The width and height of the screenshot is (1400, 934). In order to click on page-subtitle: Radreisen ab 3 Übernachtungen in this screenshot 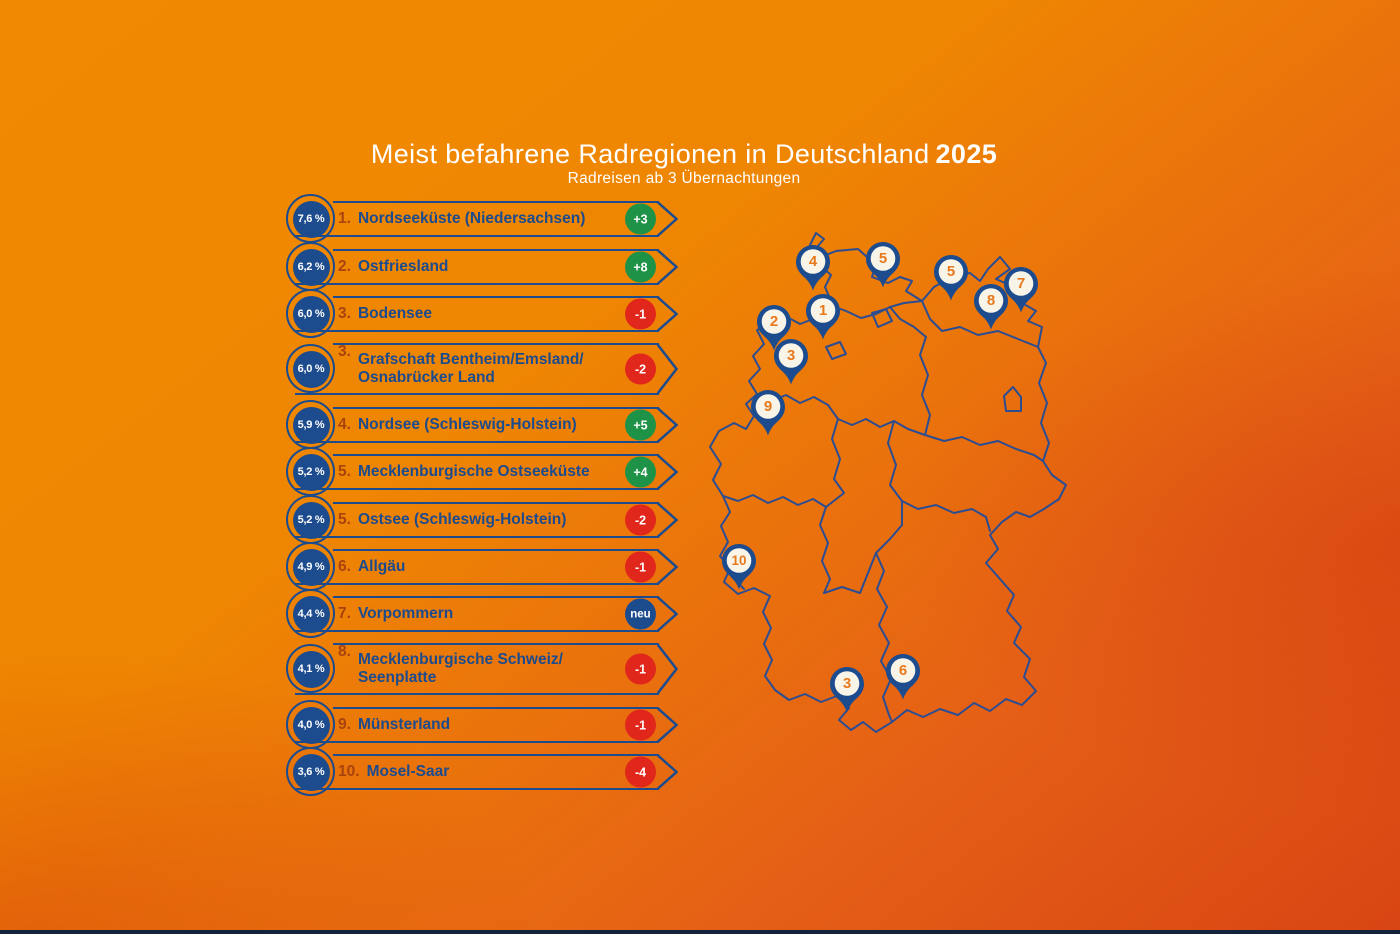, I will do `click(684, 178)`.